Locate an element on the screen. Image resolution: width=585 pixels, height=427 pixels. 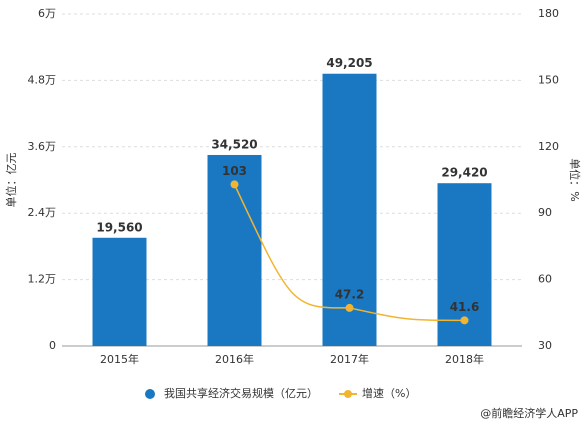
y-tick-label: 1.2万 is located at coordinates (42, 279).